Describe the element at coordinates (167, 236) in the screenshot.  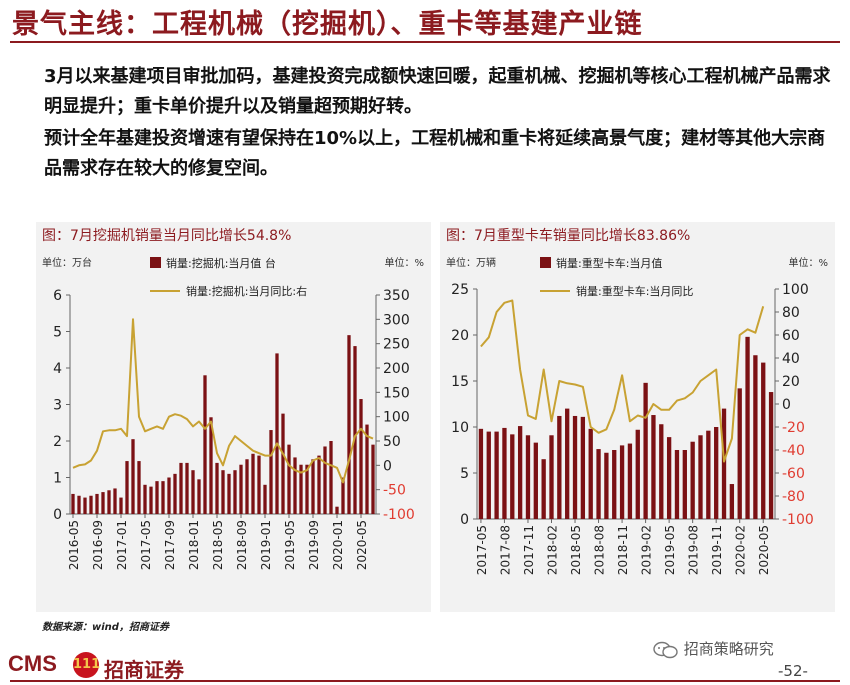
I see `excavator-chart-title: 图：7月挖掘机销量当月同比增长54.8%` at that location.